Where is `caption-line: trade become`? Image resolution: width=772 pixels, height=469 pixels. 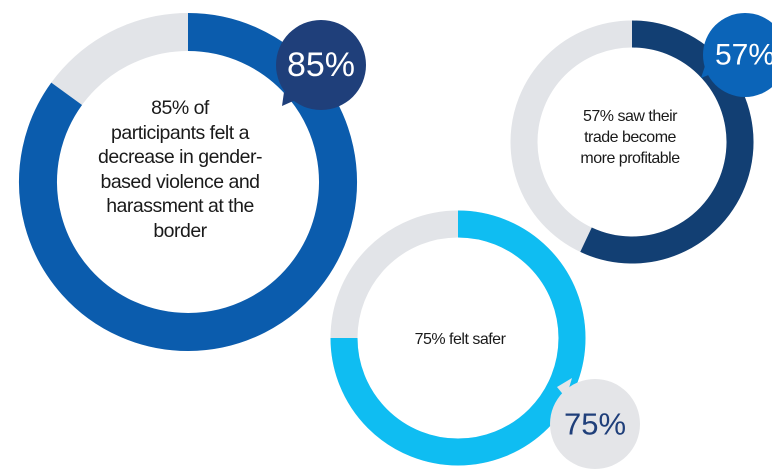
caption-line: trade become is located at coordinates (630, 137).